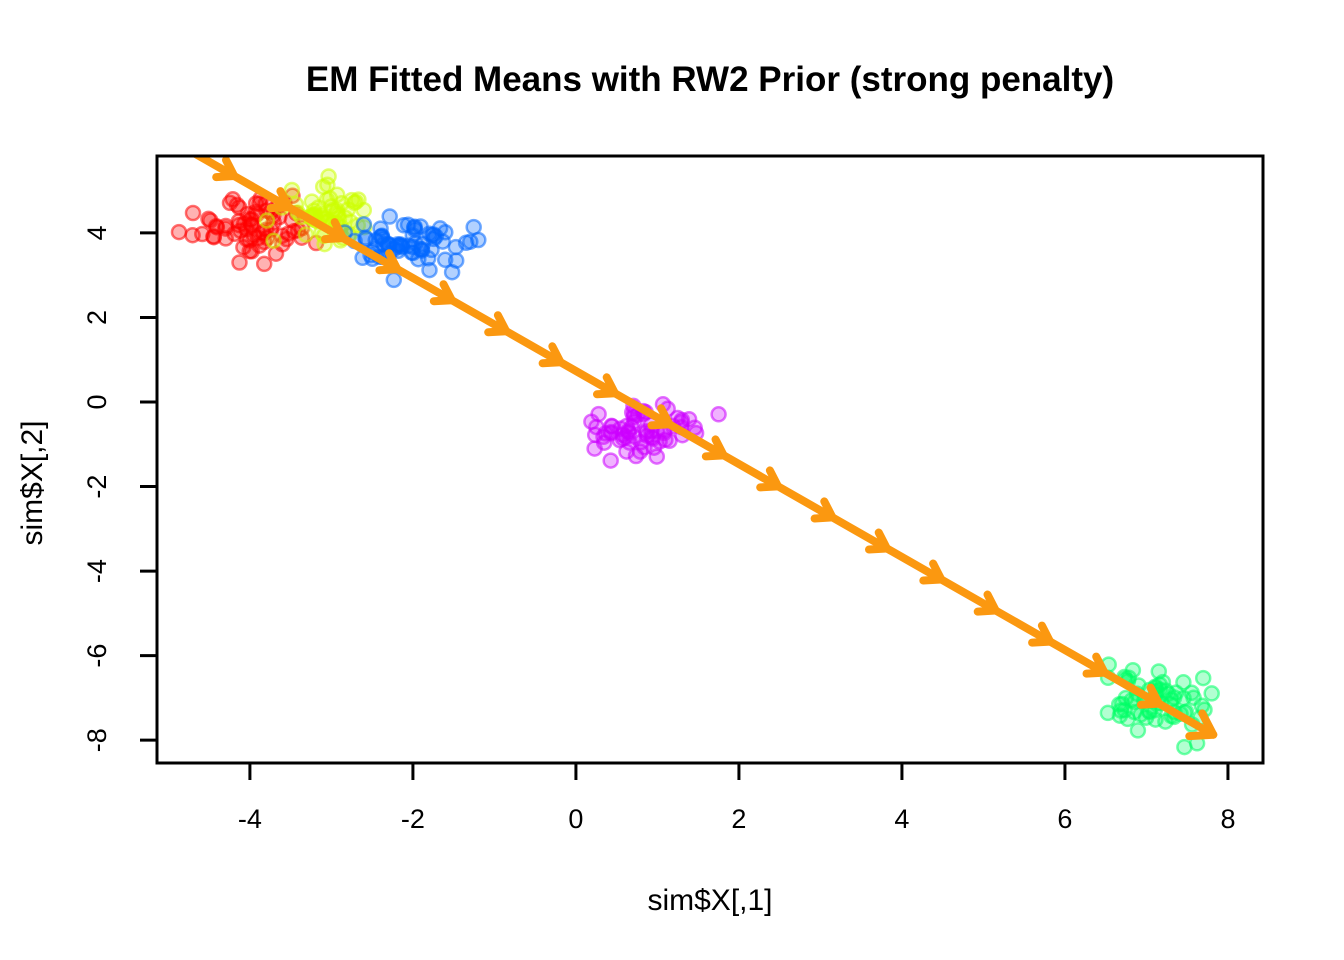 This screenshot has height=960, width=1344. Describe the element at coordinates (738, 819) in the screenshot. I see `x-tick-label: 2` at that location.